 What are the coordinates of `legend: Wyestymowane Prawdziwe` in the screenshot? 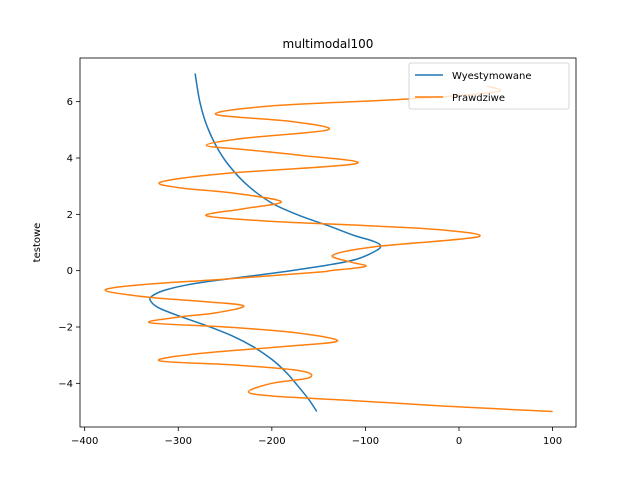 It's located at (489, 86).